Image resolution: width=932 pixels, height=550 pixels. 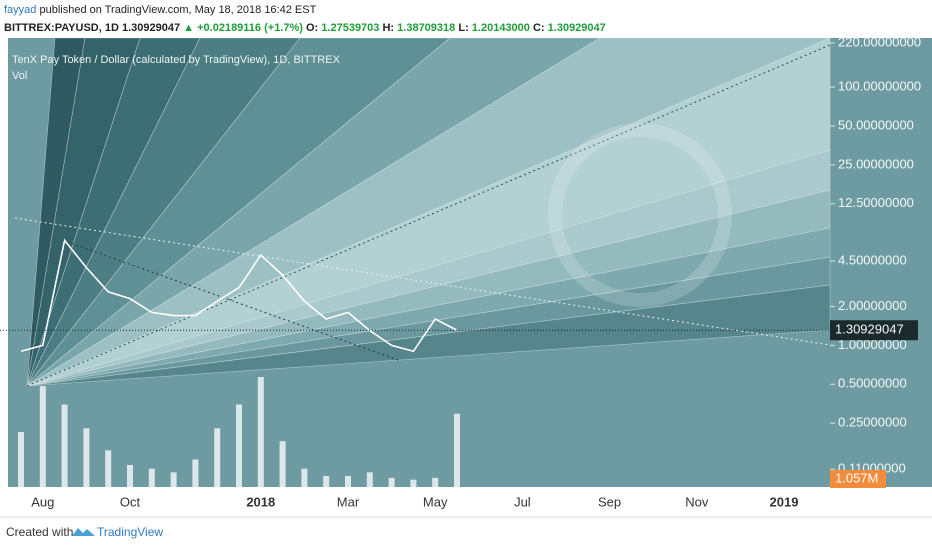 What do you see at coordinates (426, 28) in the screenshot?
I see `ohlc-value: 1.38709318` at bounding box center [426, 28].